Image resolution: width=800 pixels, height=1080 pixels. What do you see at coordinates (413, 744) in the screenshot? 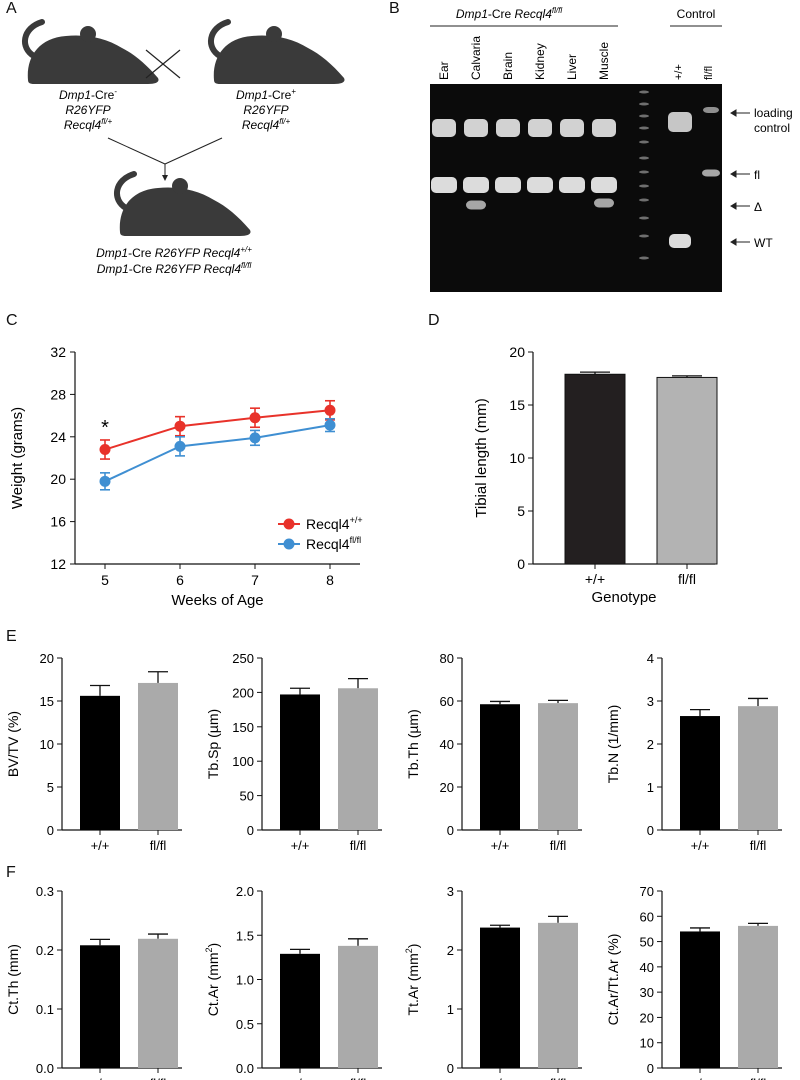
I see `y-axis-label: Tb.Th (µm)` at bounding box center [413, 744].